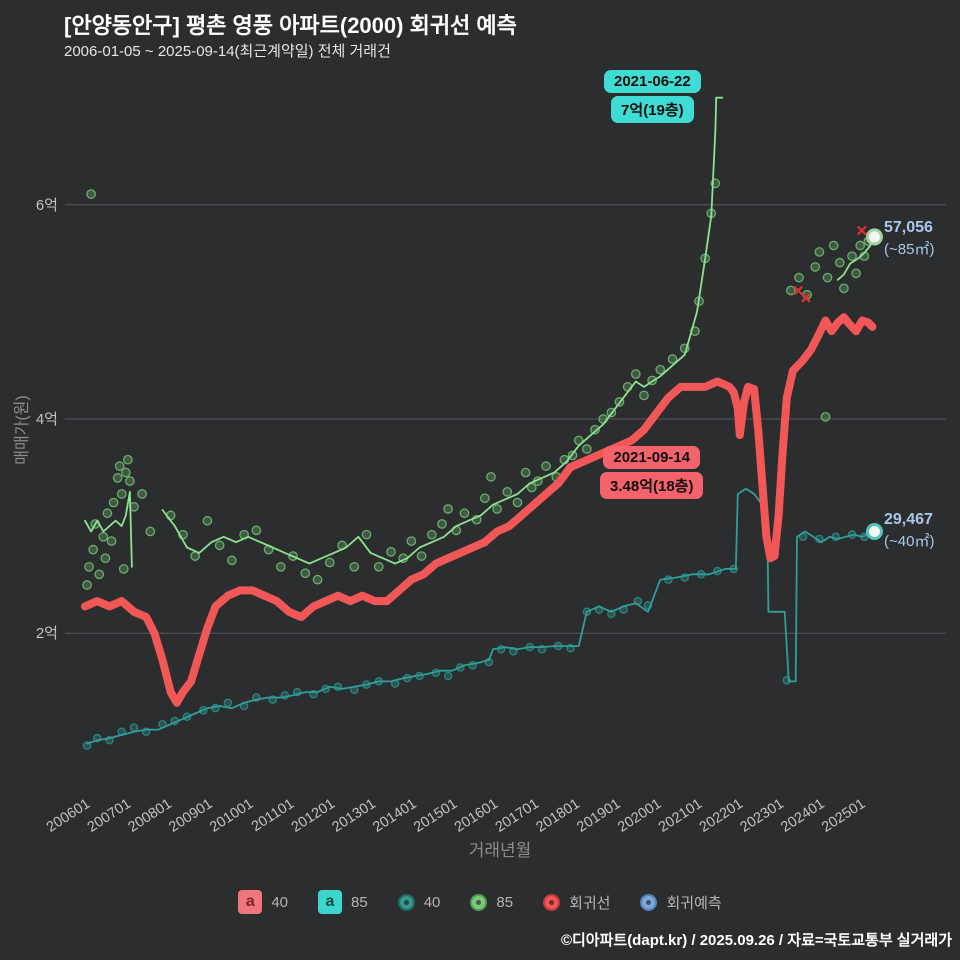 Image resolution: width=960 pixels, height=960 pixels. I want to click on legend-swatch-a85-icon: a, so click(330, 902).